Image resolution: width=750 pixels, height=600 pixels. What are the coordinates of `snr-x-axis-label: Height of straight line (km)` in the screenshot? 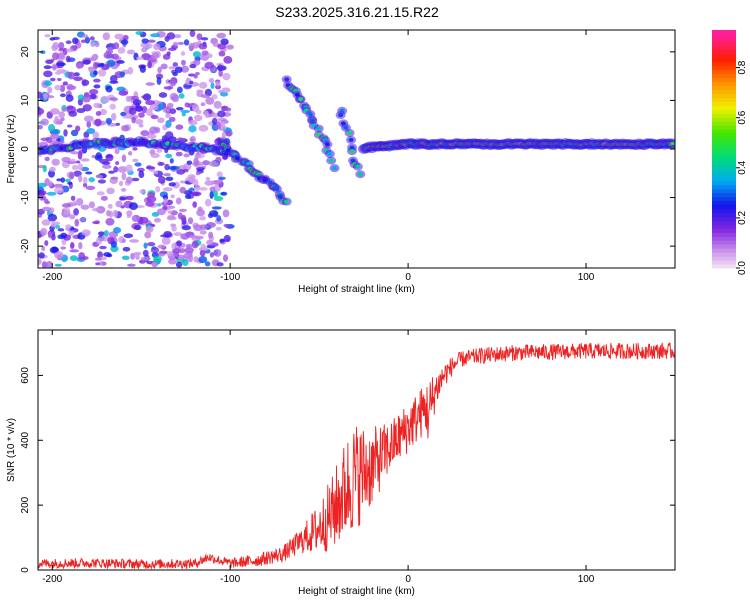 It's located at (356, 591).